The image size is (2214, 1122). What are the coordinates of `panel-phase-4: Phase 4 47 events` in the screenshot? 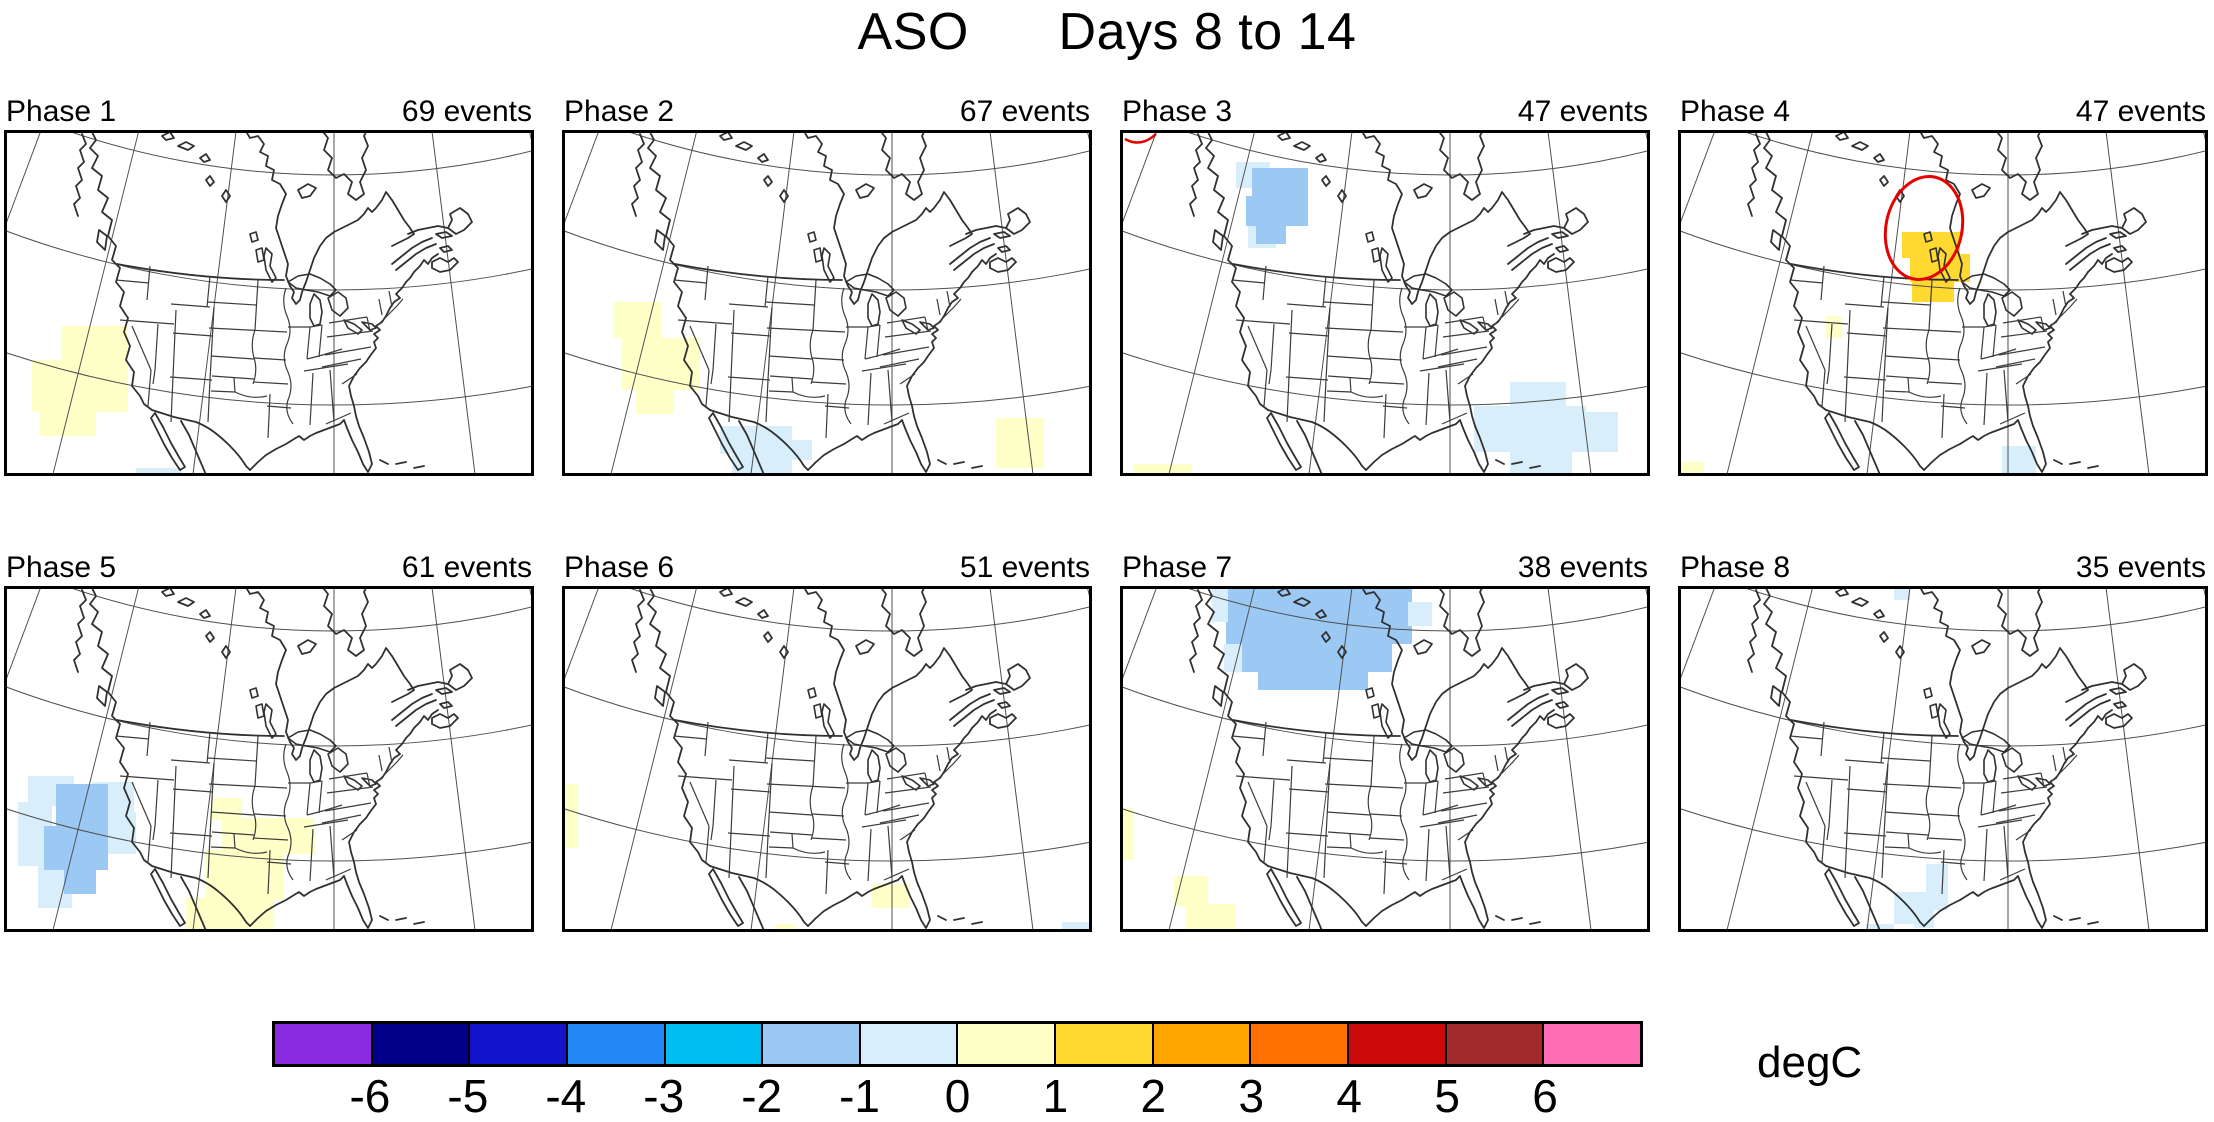 It's located at (1943, 280).